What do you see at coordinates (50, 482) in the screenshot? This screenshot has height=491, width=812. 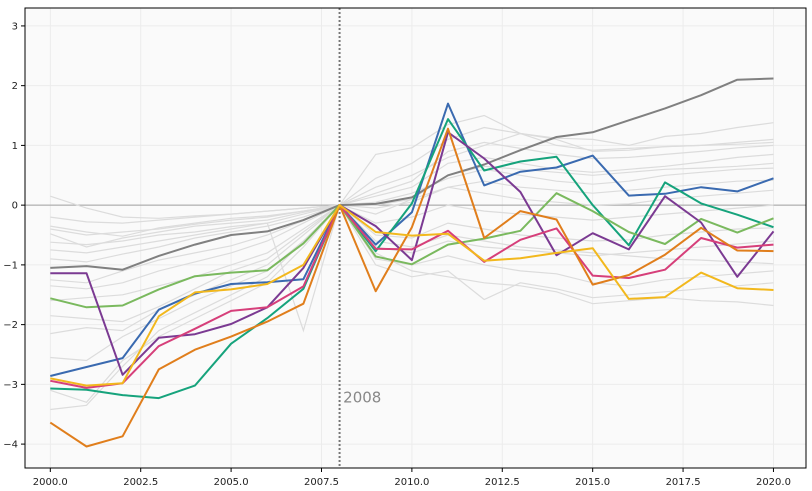 I see `x-tick-label-0: 2000.0` at bounding box center [50, 482].